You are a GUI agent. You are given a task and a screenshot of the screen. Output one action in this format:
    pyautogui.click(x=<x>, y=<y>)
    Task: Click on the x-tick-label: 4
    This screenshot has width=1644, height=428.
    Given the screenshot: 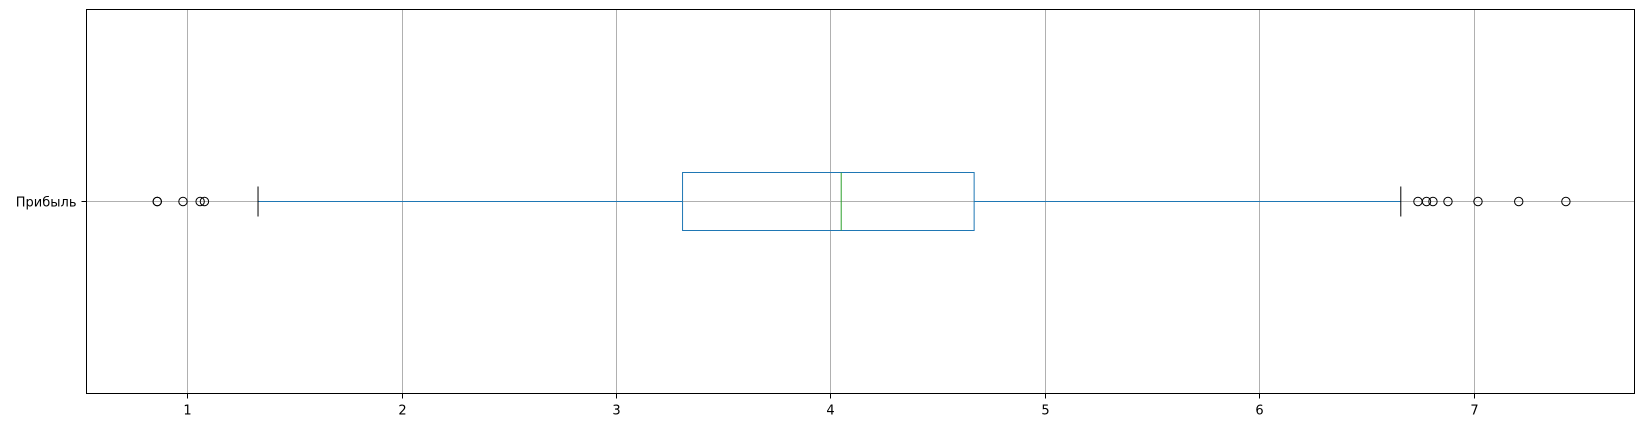 What is the action you would take?
    pyautogui.click(x=830, y=411)
    